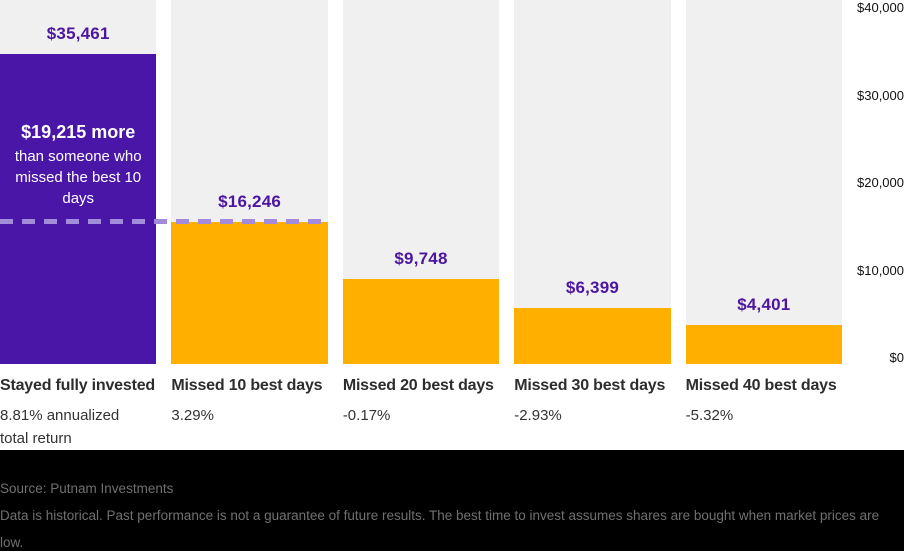 Image resolution: width=904 pixels, height=551 pixels. What do you see at coordinates (880, 182) in the screenshot?
I see `y-axis-tick: $20,000` at bounding box center [880, 182].